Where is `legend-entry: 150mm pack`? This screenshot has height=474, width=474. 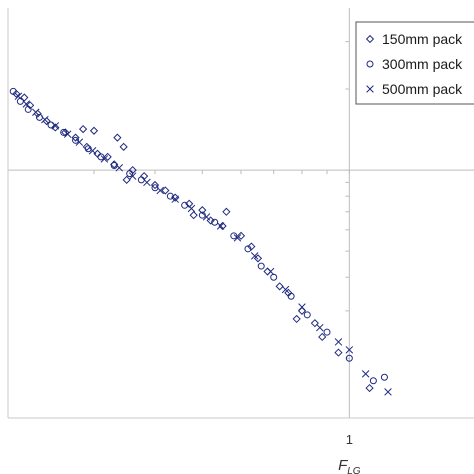
legend-entry: 150mm pack is located at coordinates (414, 39).